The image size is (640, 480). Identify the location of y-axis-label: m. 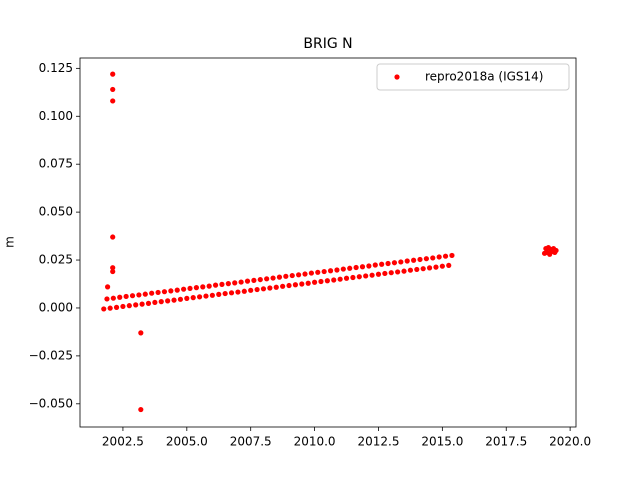
(10, 242).